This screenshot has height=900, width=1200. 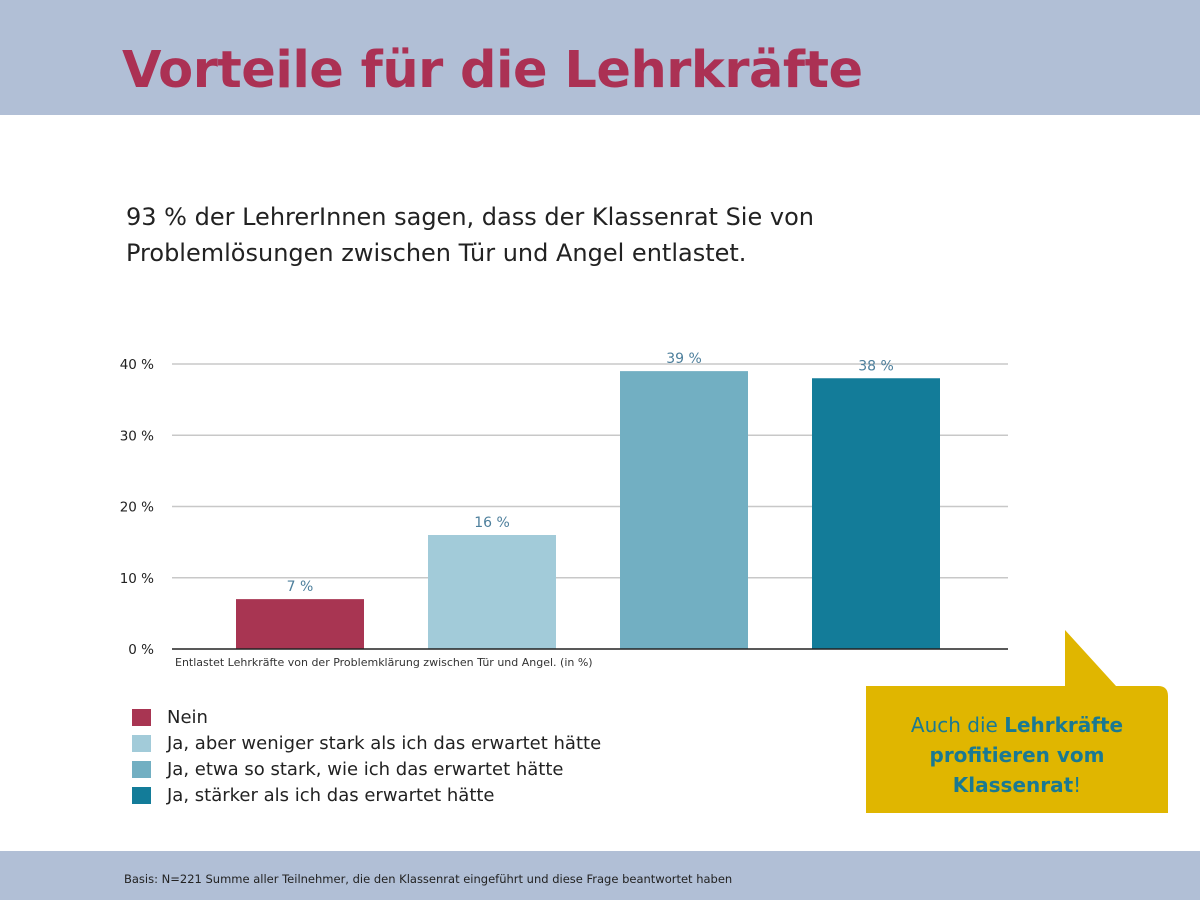 I want to click on header-band, so click(x=600, y=57).